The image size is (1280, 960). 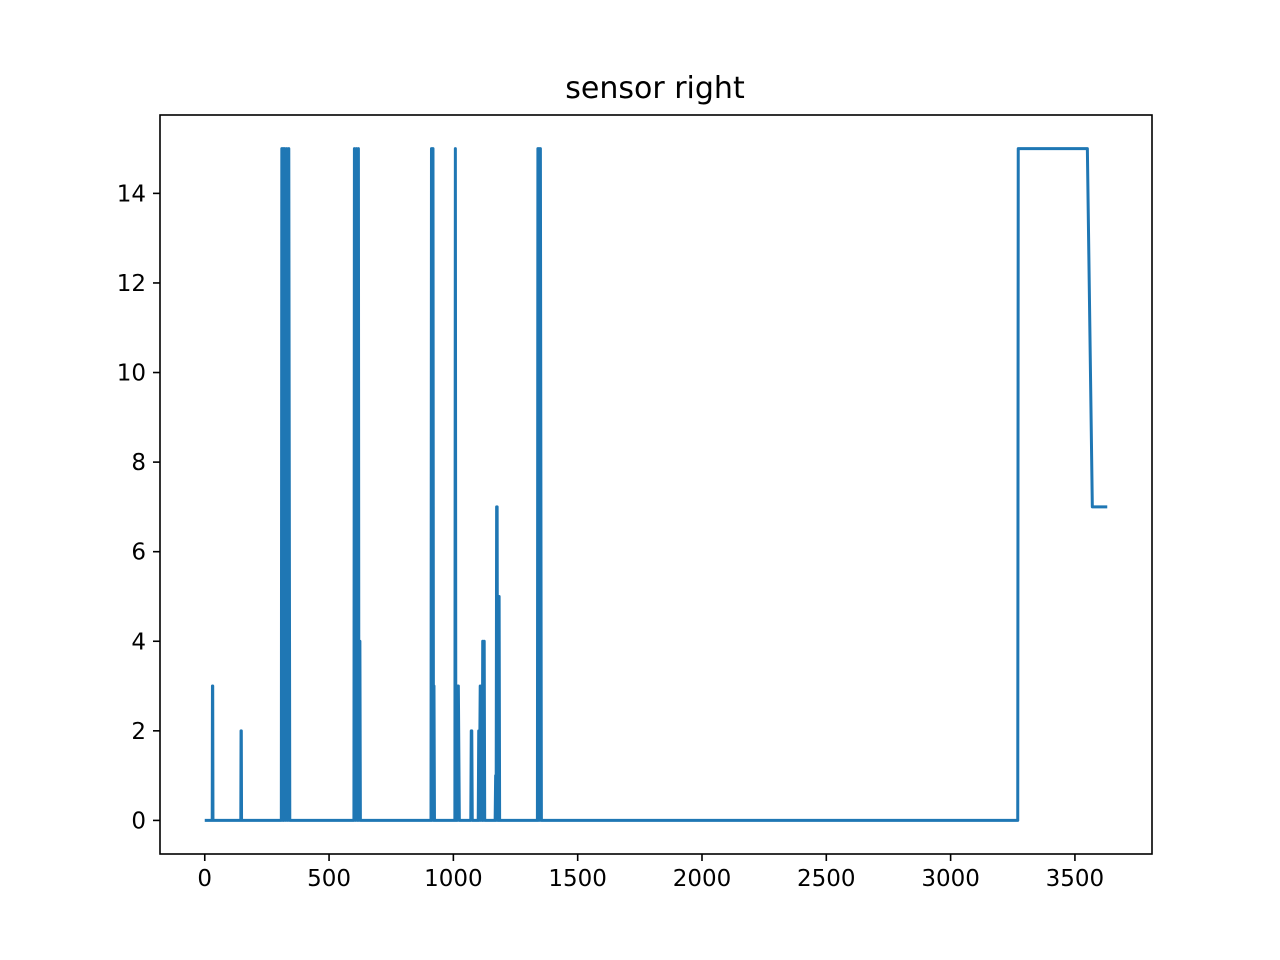 I want to click on x-axis: 0 500 1000 1500 2000 2500 3000 3500, so click(x=650, y=873).